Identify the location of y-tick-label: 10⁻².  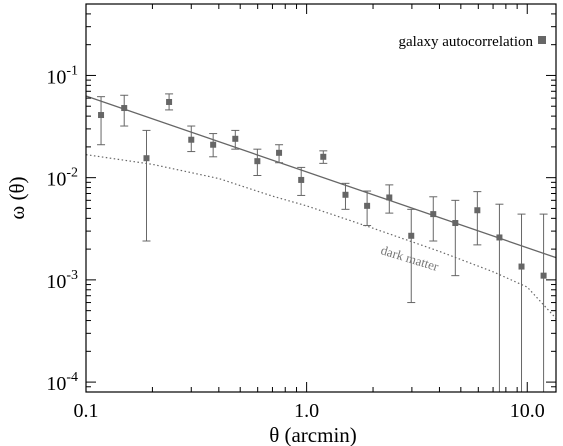
(62, 178).